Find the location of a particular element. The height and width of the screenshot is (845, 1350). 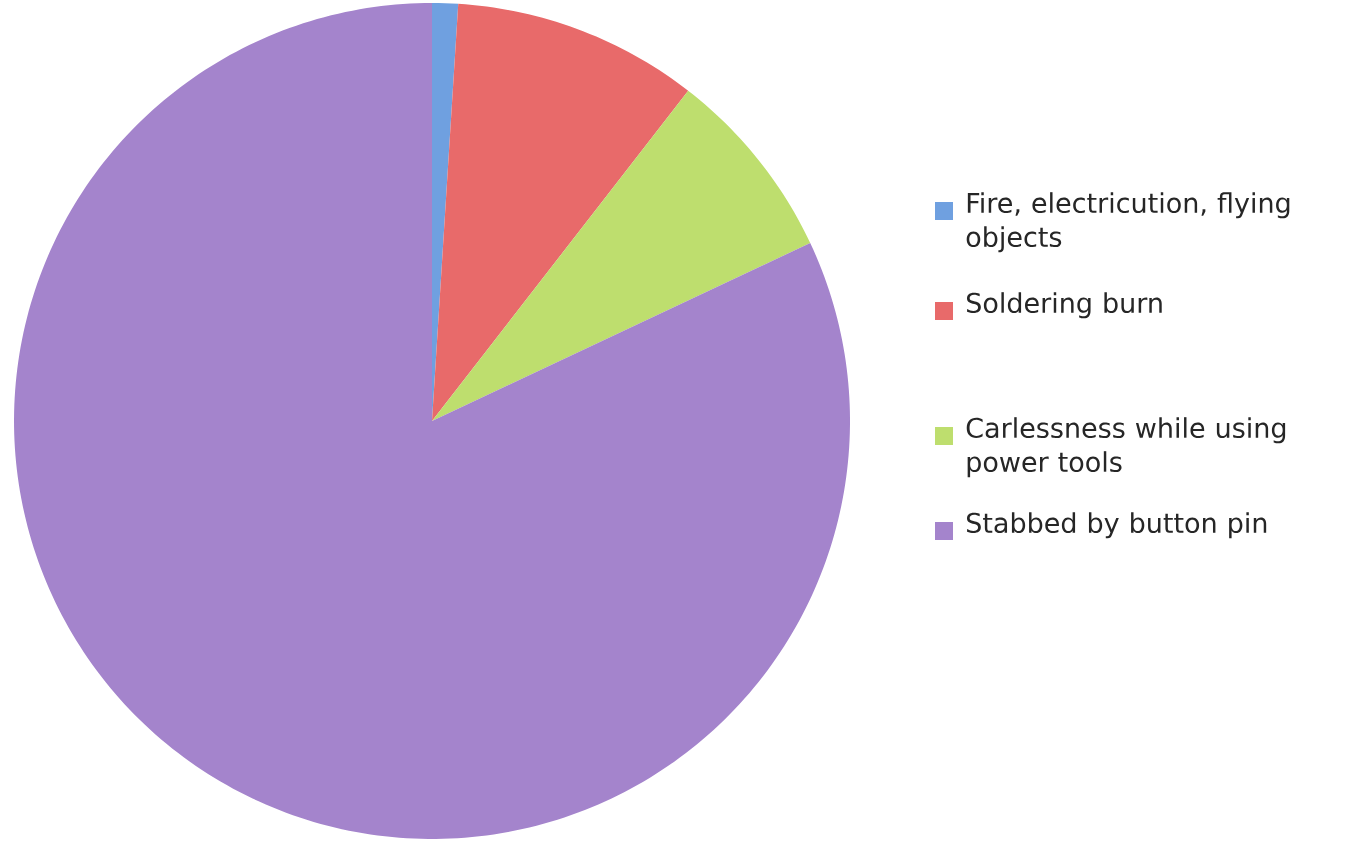

legend-label: Carlessness while using power tools is located at coordinates (1126, 447).